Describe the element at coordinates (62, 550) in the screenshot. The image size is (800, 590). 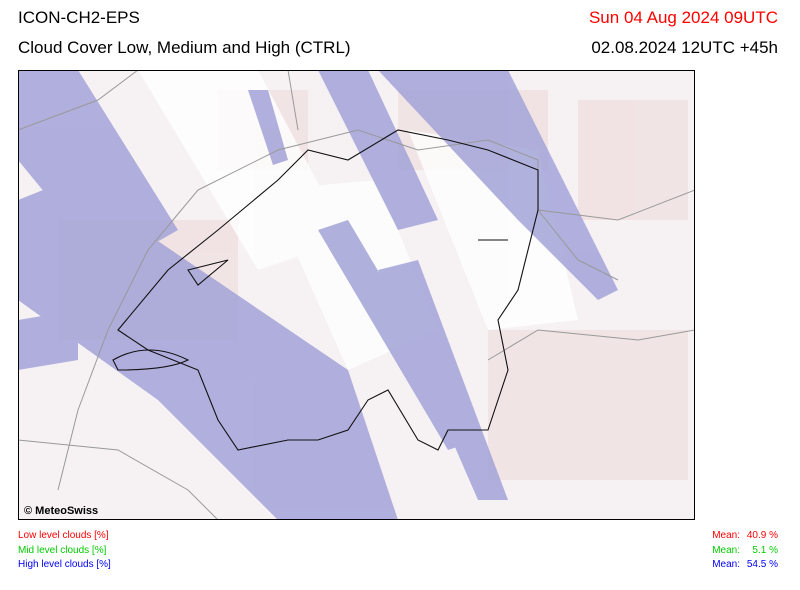
I see `legend-label: Mid level clouds [%]` at that location.